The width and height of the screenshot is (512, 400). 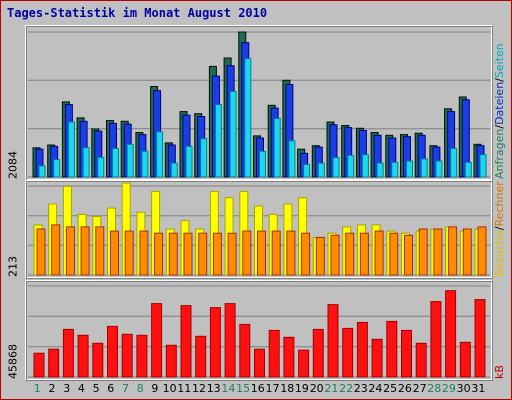 I want to click on day-label-14: 14, so click(x=228, y=388).